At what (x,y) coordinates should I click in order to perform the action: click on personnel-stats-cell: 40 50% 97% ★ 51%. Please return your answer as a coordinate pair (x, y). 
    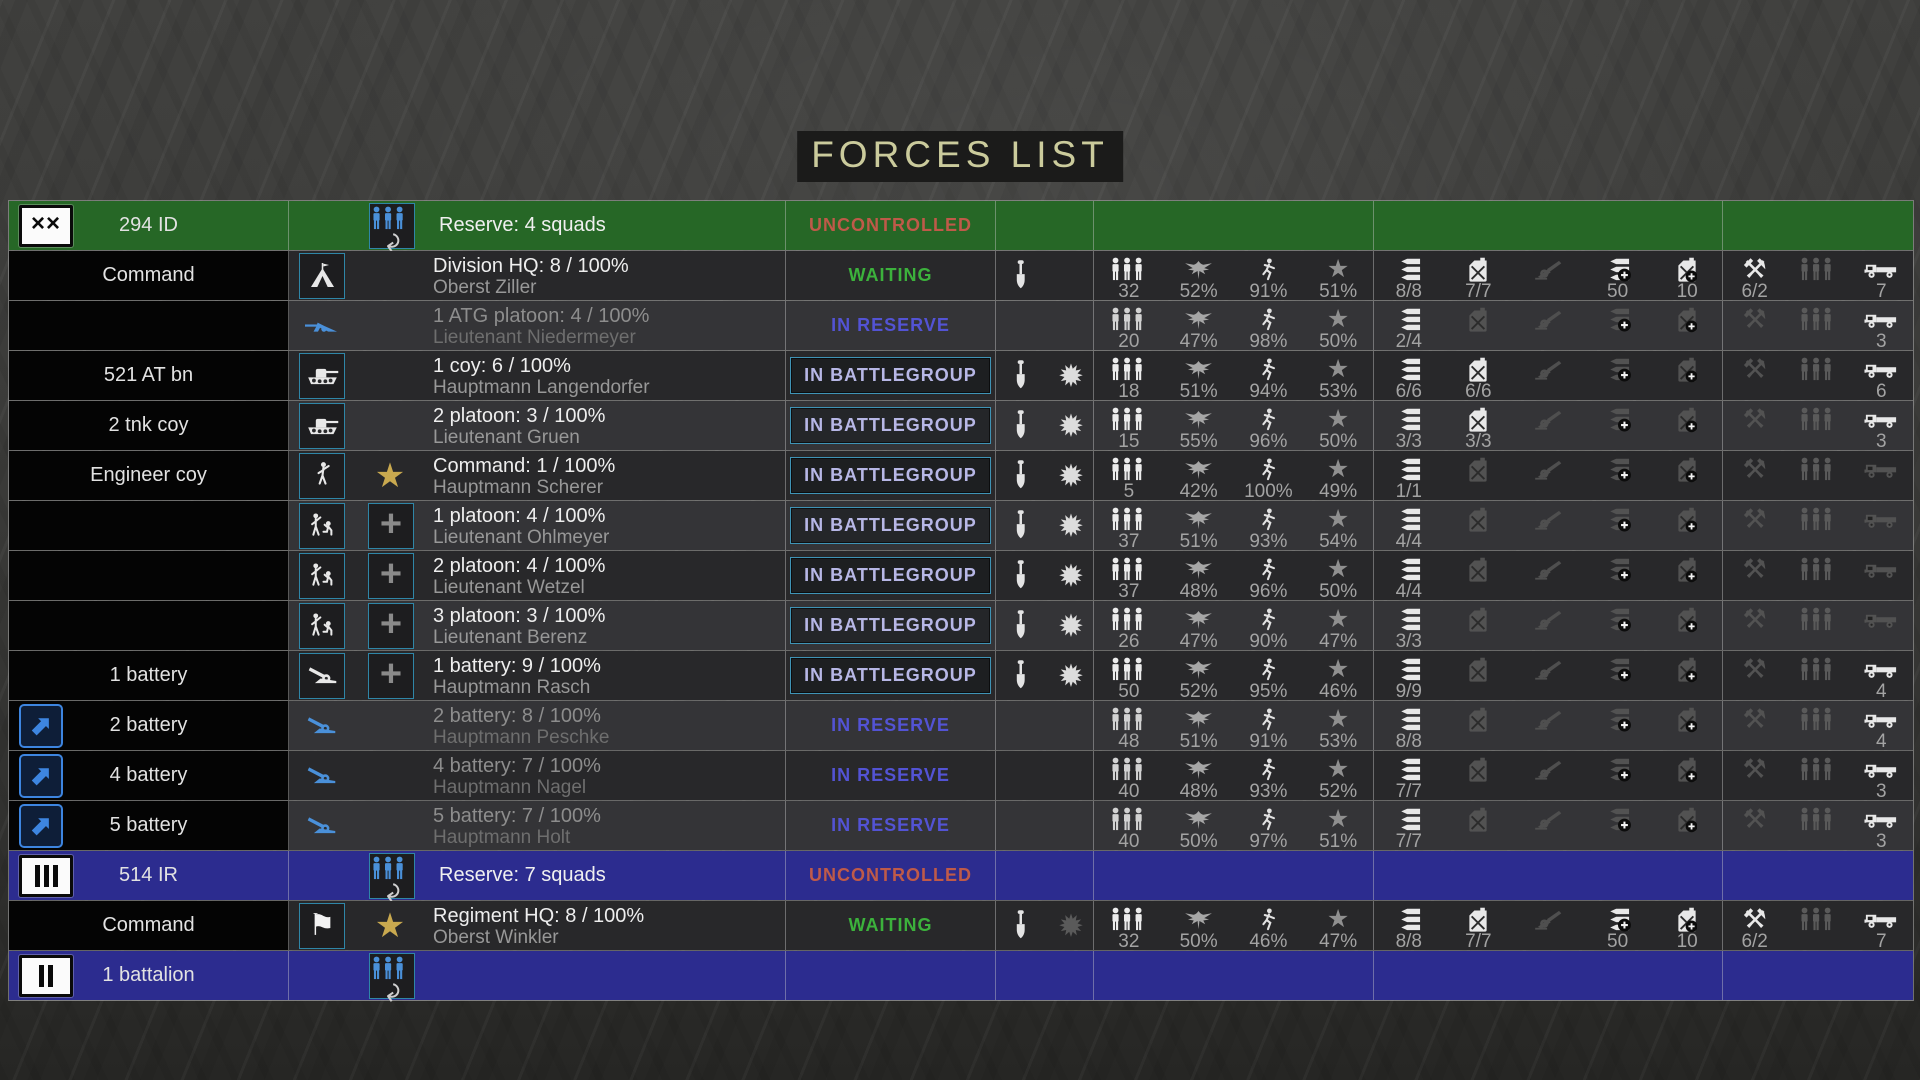
    Looking at the image, I should click on (1234, 826).